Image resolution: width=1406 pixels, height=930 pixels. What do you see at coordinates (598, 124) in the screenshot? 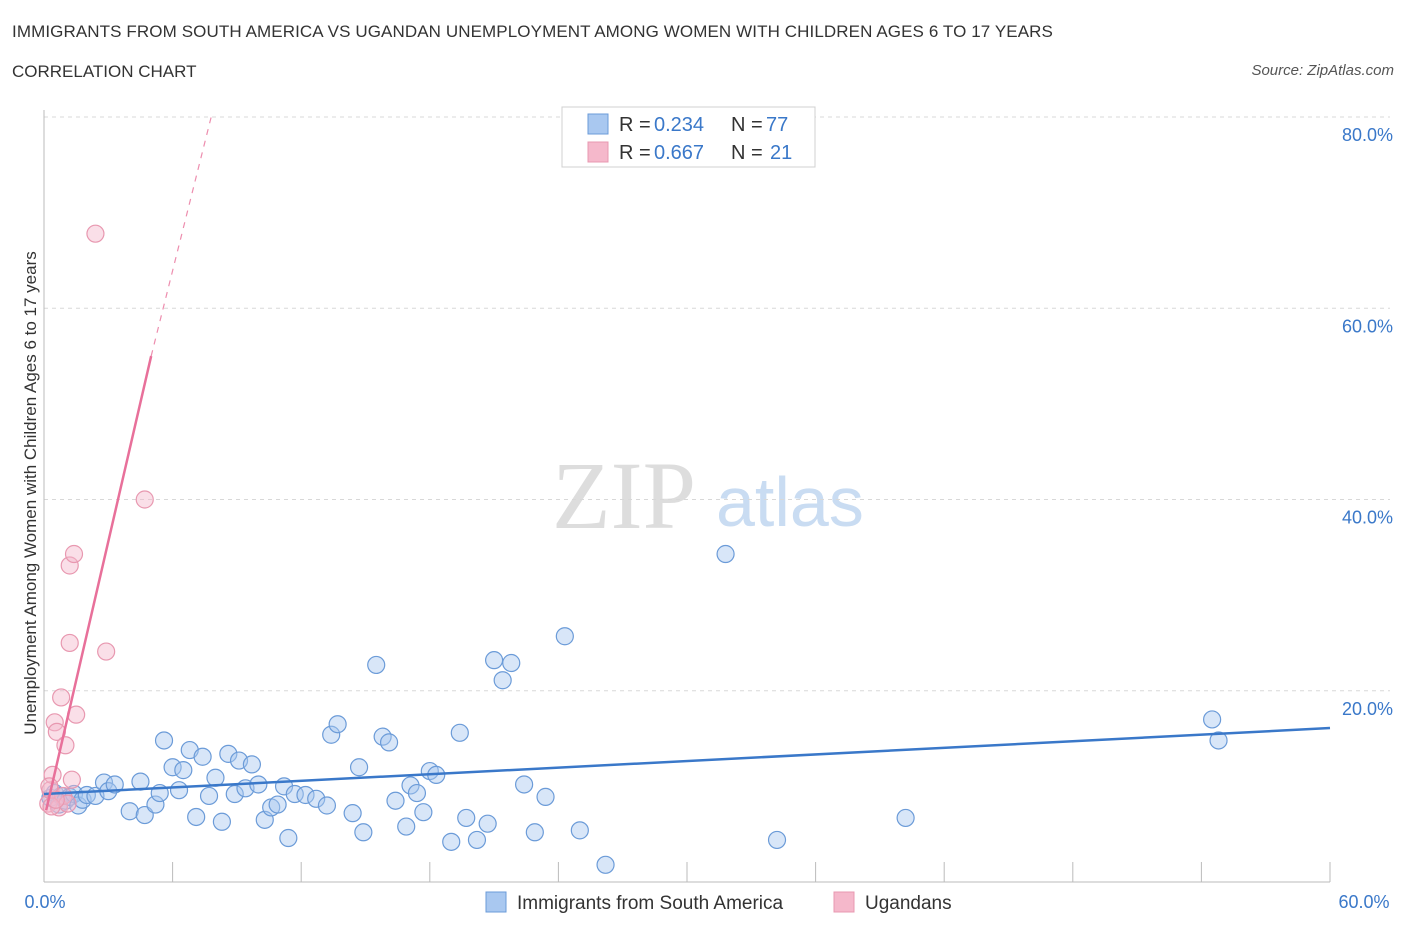
I see `legend-swatch-blue` at bounding box center [598, 124].